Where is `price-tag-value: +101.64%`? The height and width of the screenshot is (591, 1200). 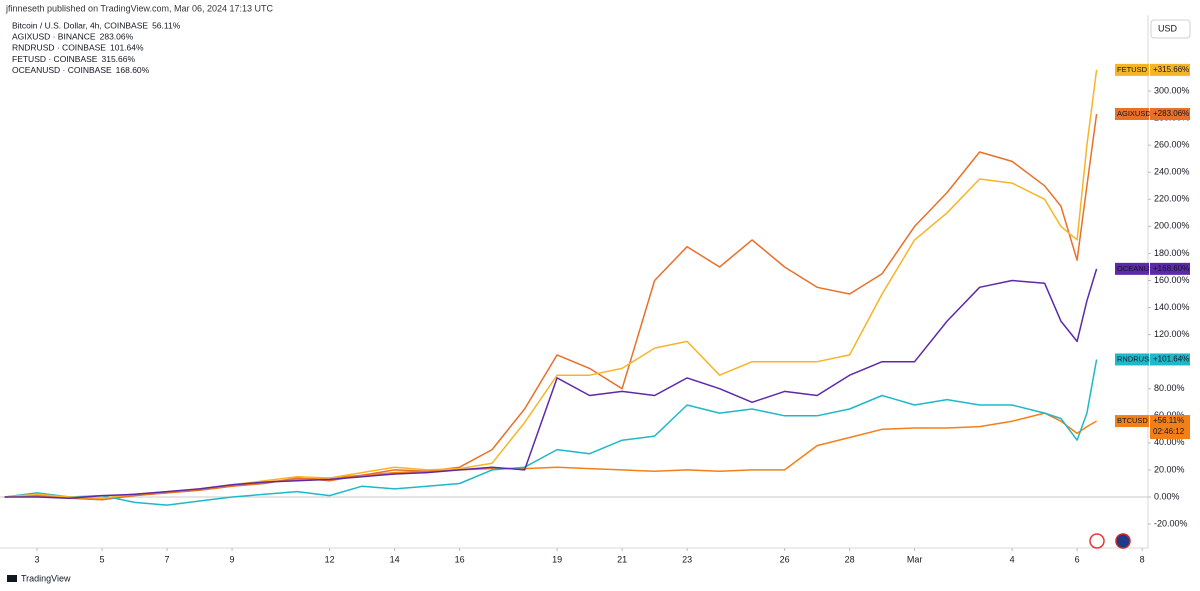
price-tag-value: +101.64% is located at coordinates (1171, 359).